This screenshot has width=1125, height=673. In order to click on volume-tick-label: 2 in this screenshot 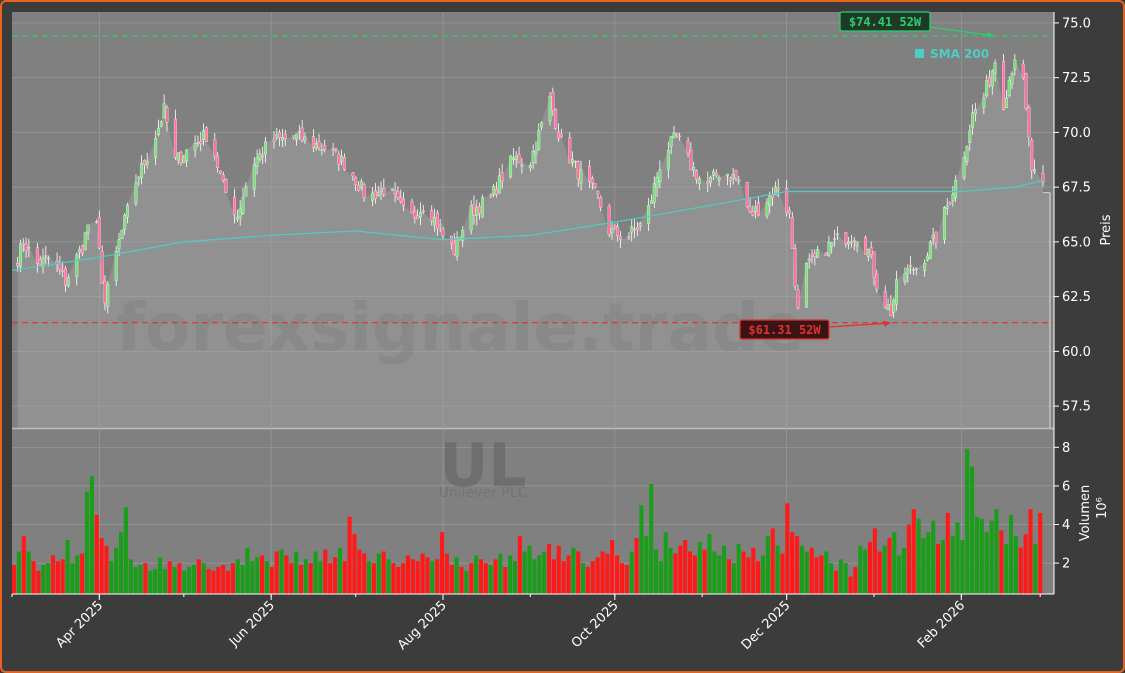, I will do `click(1066, 564)`.